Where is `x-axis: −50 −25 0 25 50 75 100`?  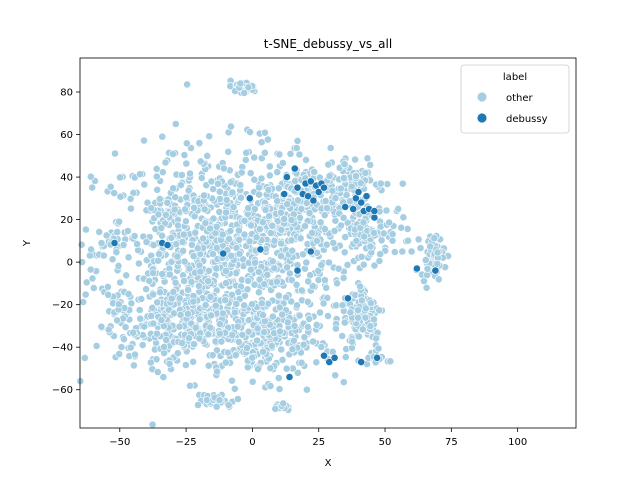
x-axis: −50 −25 0 25 50 75 100 is located at coordinates (318, 438).